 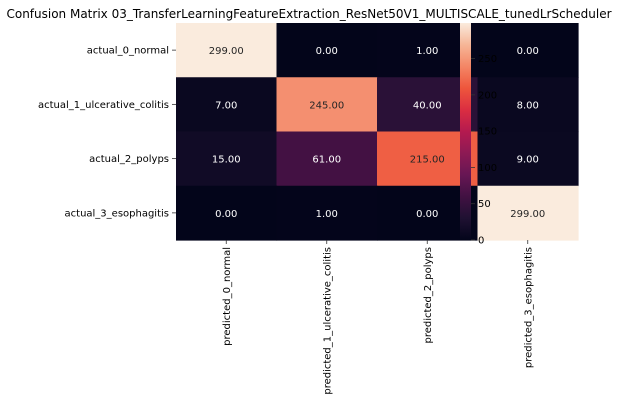 I want to click on colorbar: 0 50 100 150 200 250, so click(x=478, y=135).